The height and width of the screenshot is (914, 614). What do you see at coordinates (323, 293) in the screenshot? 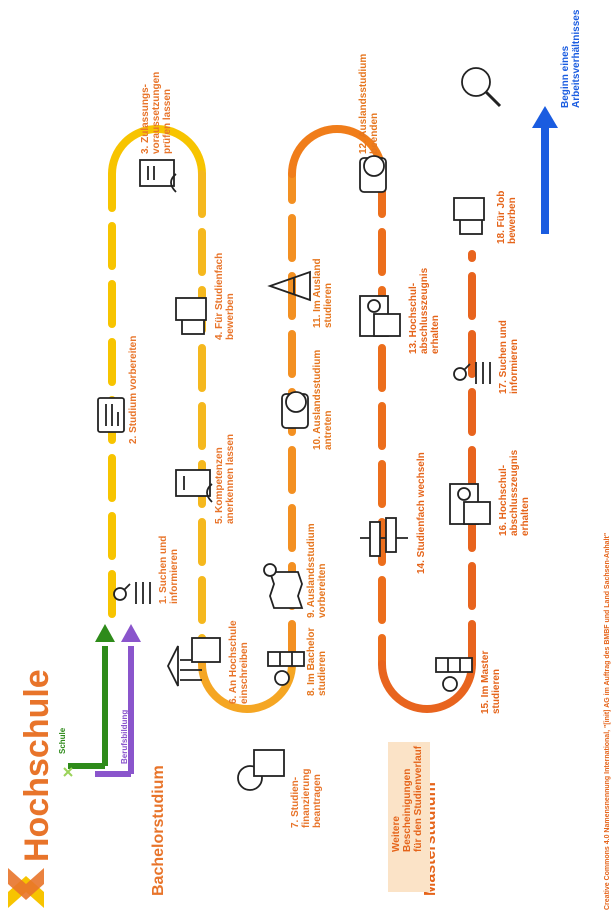
I see `step-11-label: 11. Im Ausland studieren` at bounding box center [323, 293].